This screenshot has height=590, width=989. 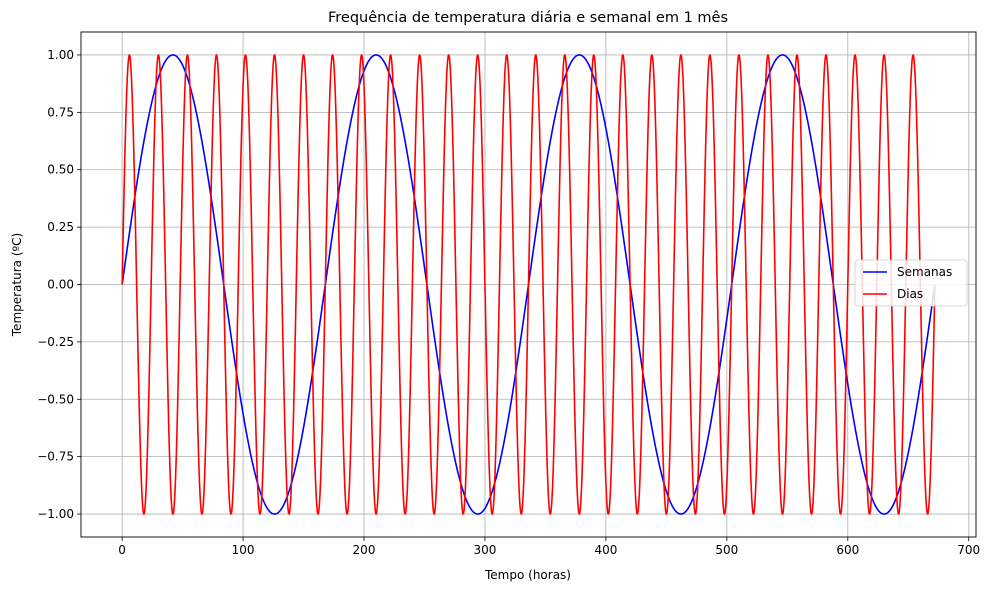 What do you see at coordinates (968, 550) in the screenshot?
I see `x-tick-label: 700` at bounding box center [968, 550].